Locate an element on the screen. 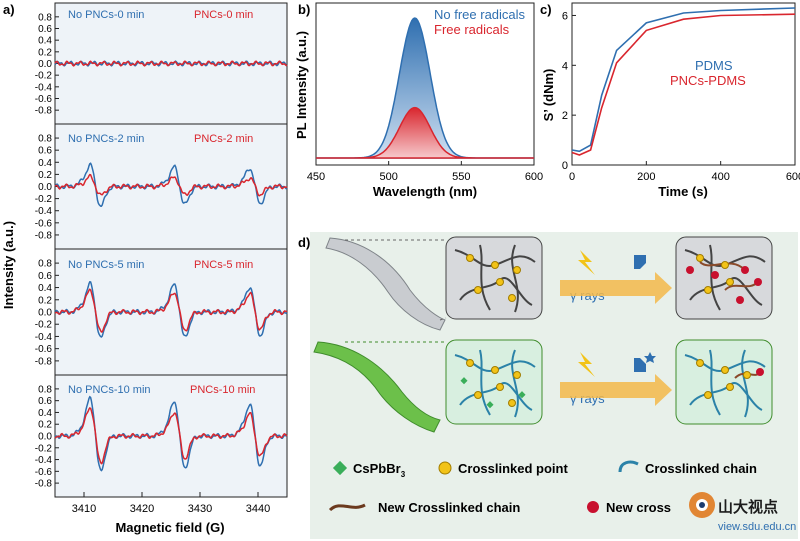  xtick-label-c: 0 is located at coordinates (572, 177).